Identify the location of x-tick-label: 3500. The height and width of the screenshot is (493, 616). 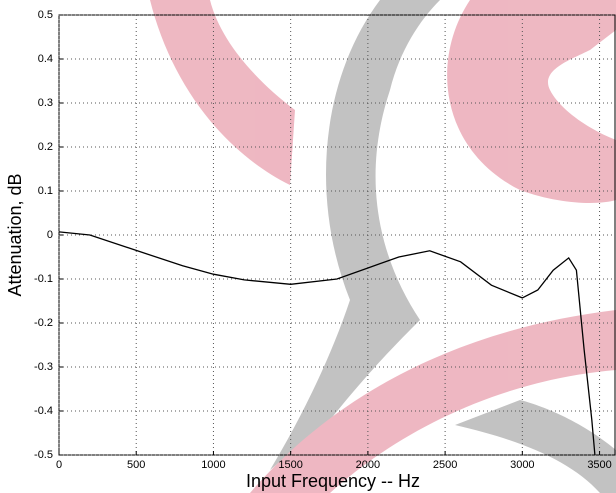
(599, 465).